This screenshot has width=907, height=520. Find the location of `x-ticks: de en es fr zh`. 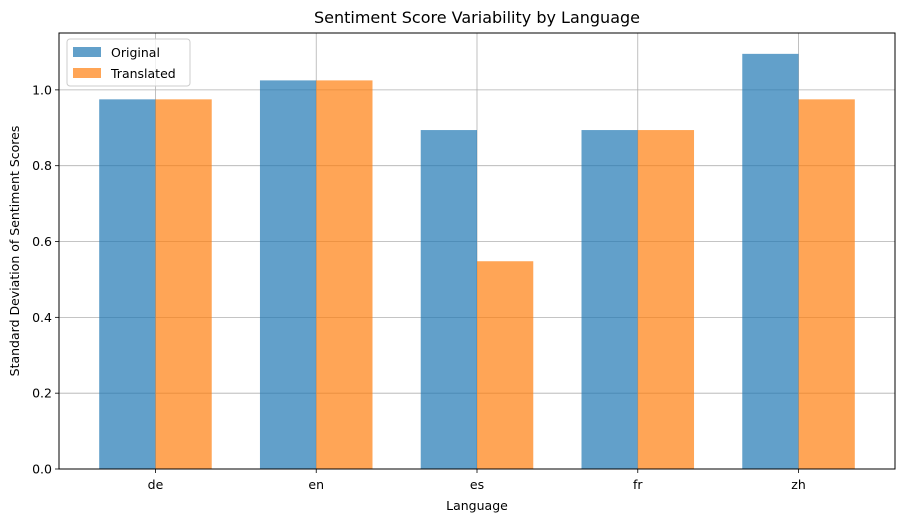

x-ticks: de en es fr zh is located at coordinates (477, 480).